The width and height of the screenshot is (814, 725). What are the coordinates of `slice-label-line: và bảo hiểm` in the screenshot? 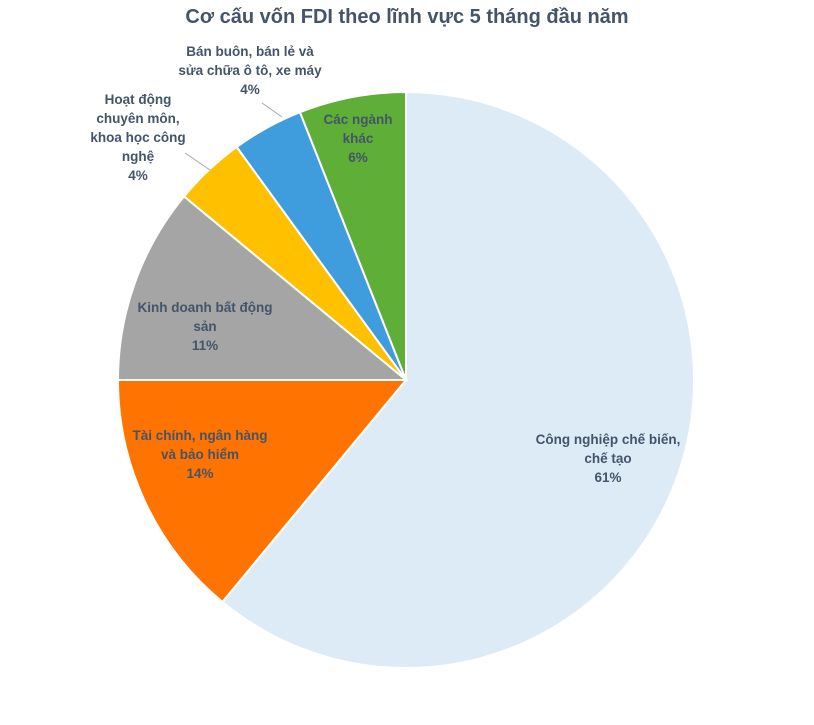 It's located at (200, 454).